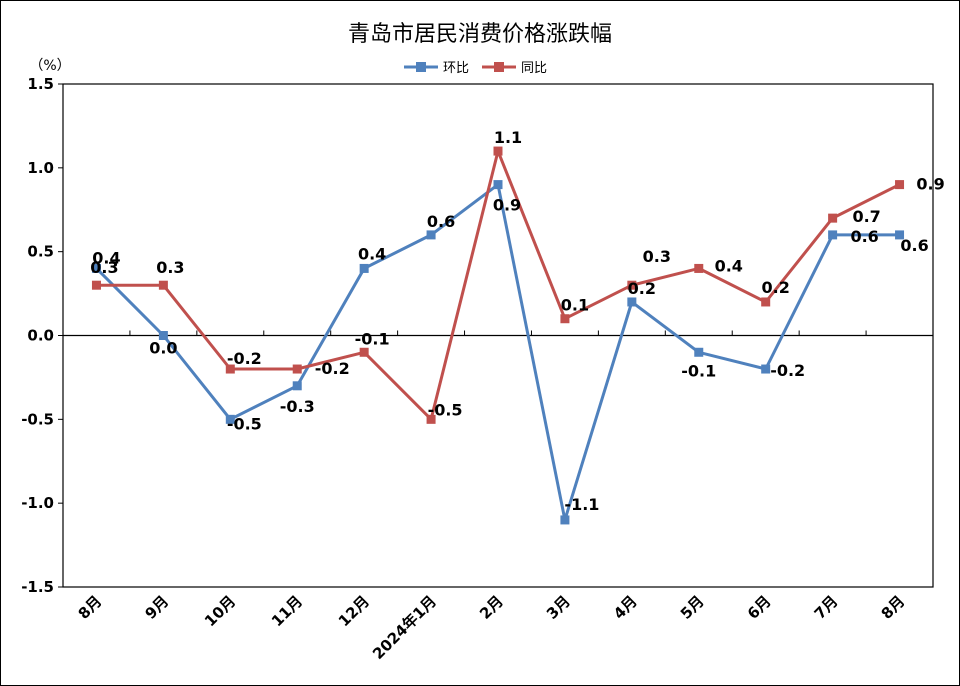 The height and width of the screenshot is (686, 960). What do you see at coordinates (297, 406) in the screenshot?
I see `data-label-huanbi: -0.3` at bounding box center [297, 406].